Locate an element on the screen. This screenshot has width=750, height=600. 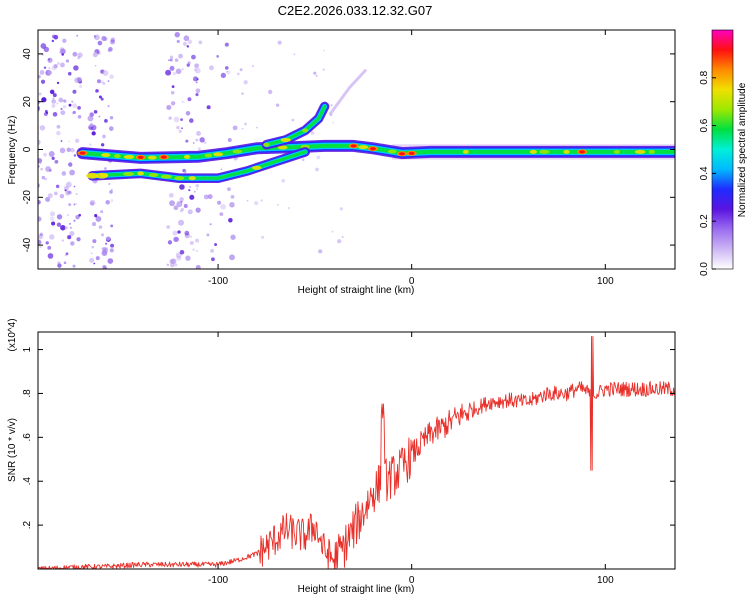
colorbar-gradient is located at coordinates (722, 149).